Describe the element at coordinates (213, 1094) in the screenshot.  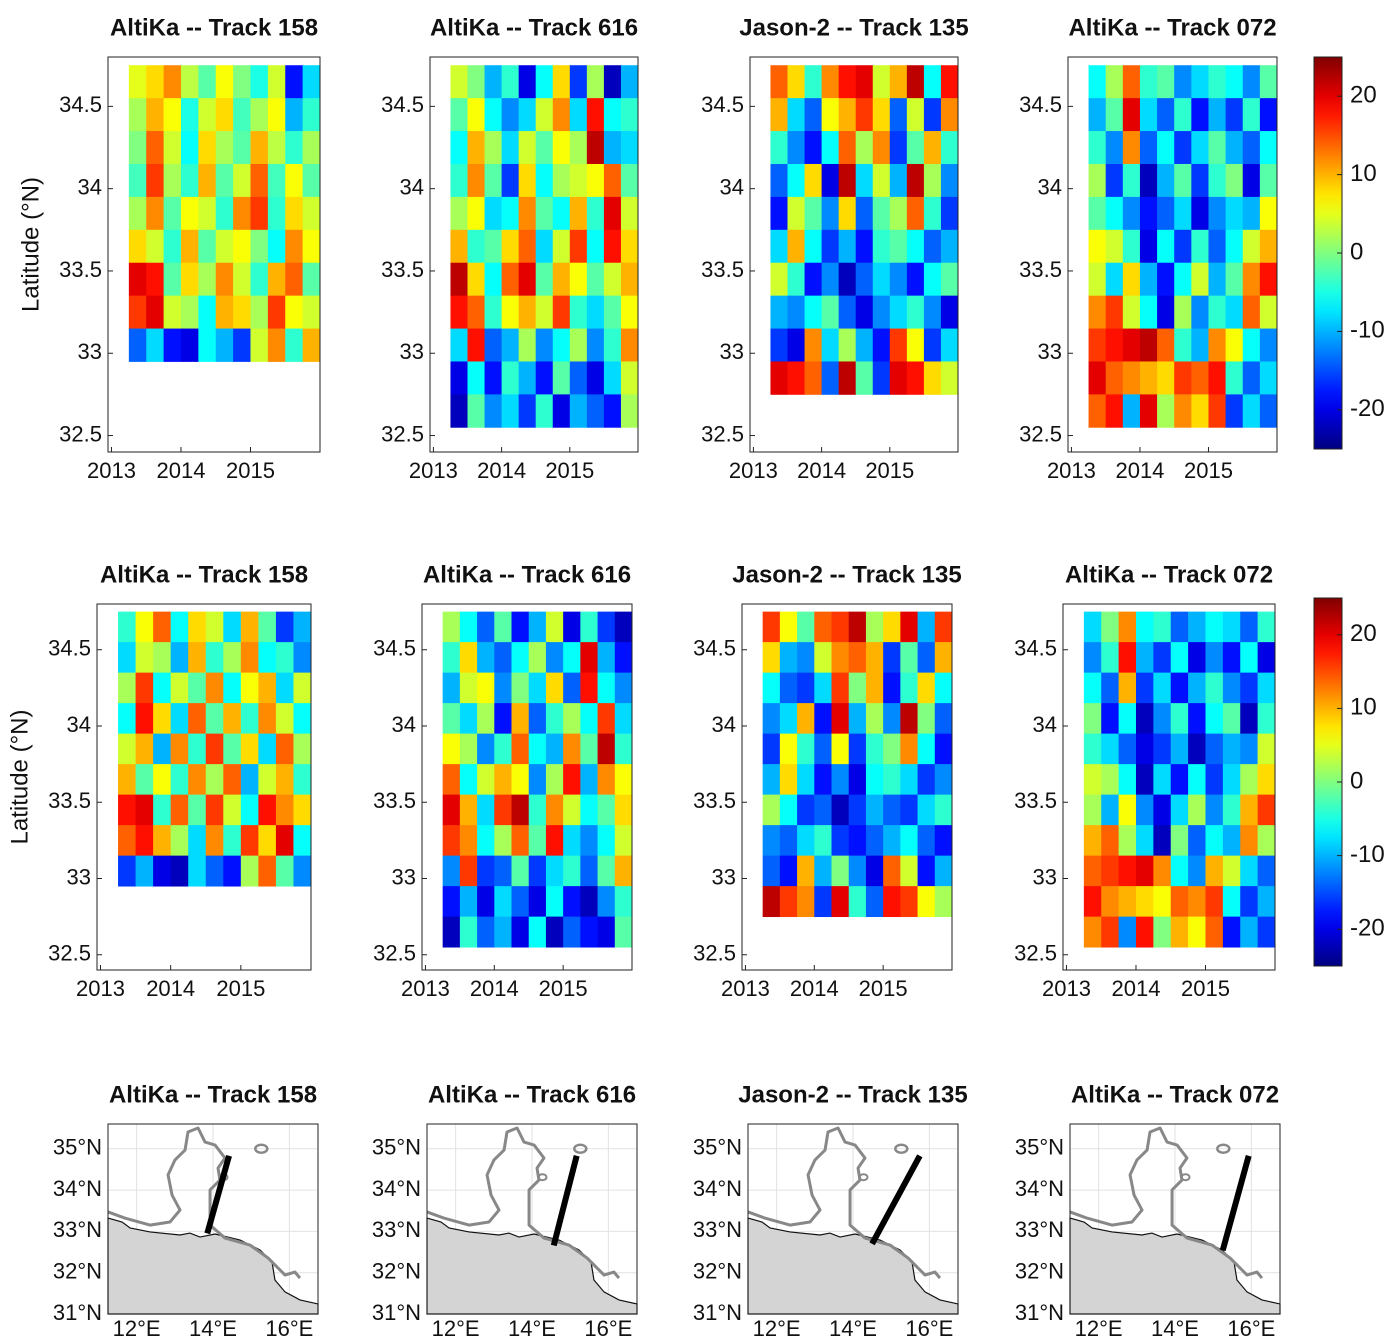
I see `panel-title: AltiKa -- Track 158` at that location.